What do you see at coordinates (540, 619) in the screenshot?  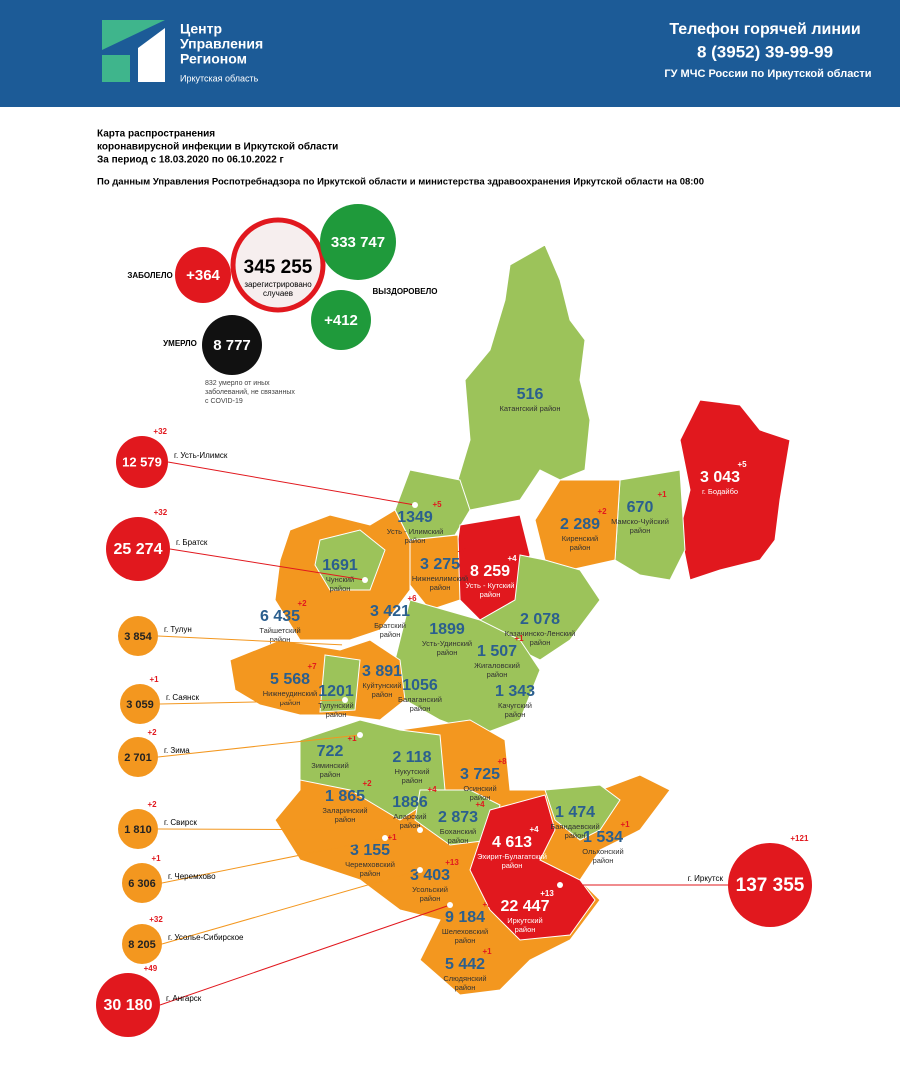 I see `district-value: 2 078` at bounding box center [540, 619].